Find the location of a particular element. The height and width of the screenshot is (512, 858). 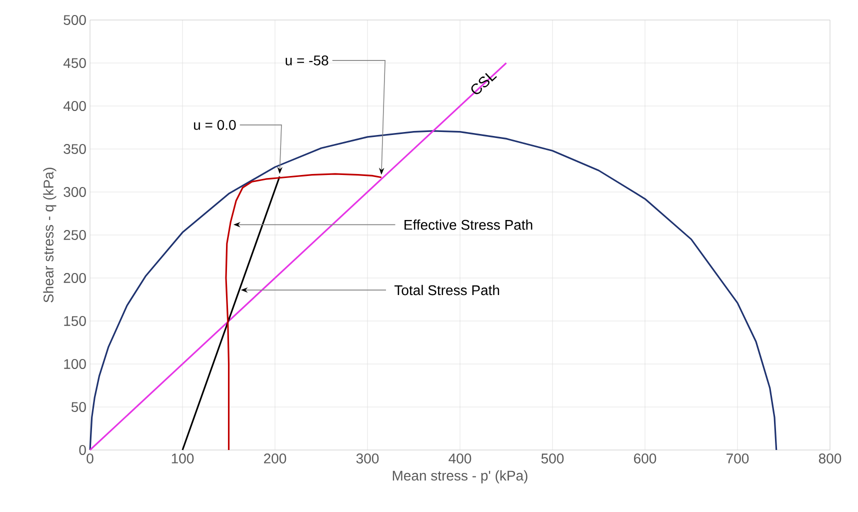

annotation: u = -58 is located at coordinates (307, 60).